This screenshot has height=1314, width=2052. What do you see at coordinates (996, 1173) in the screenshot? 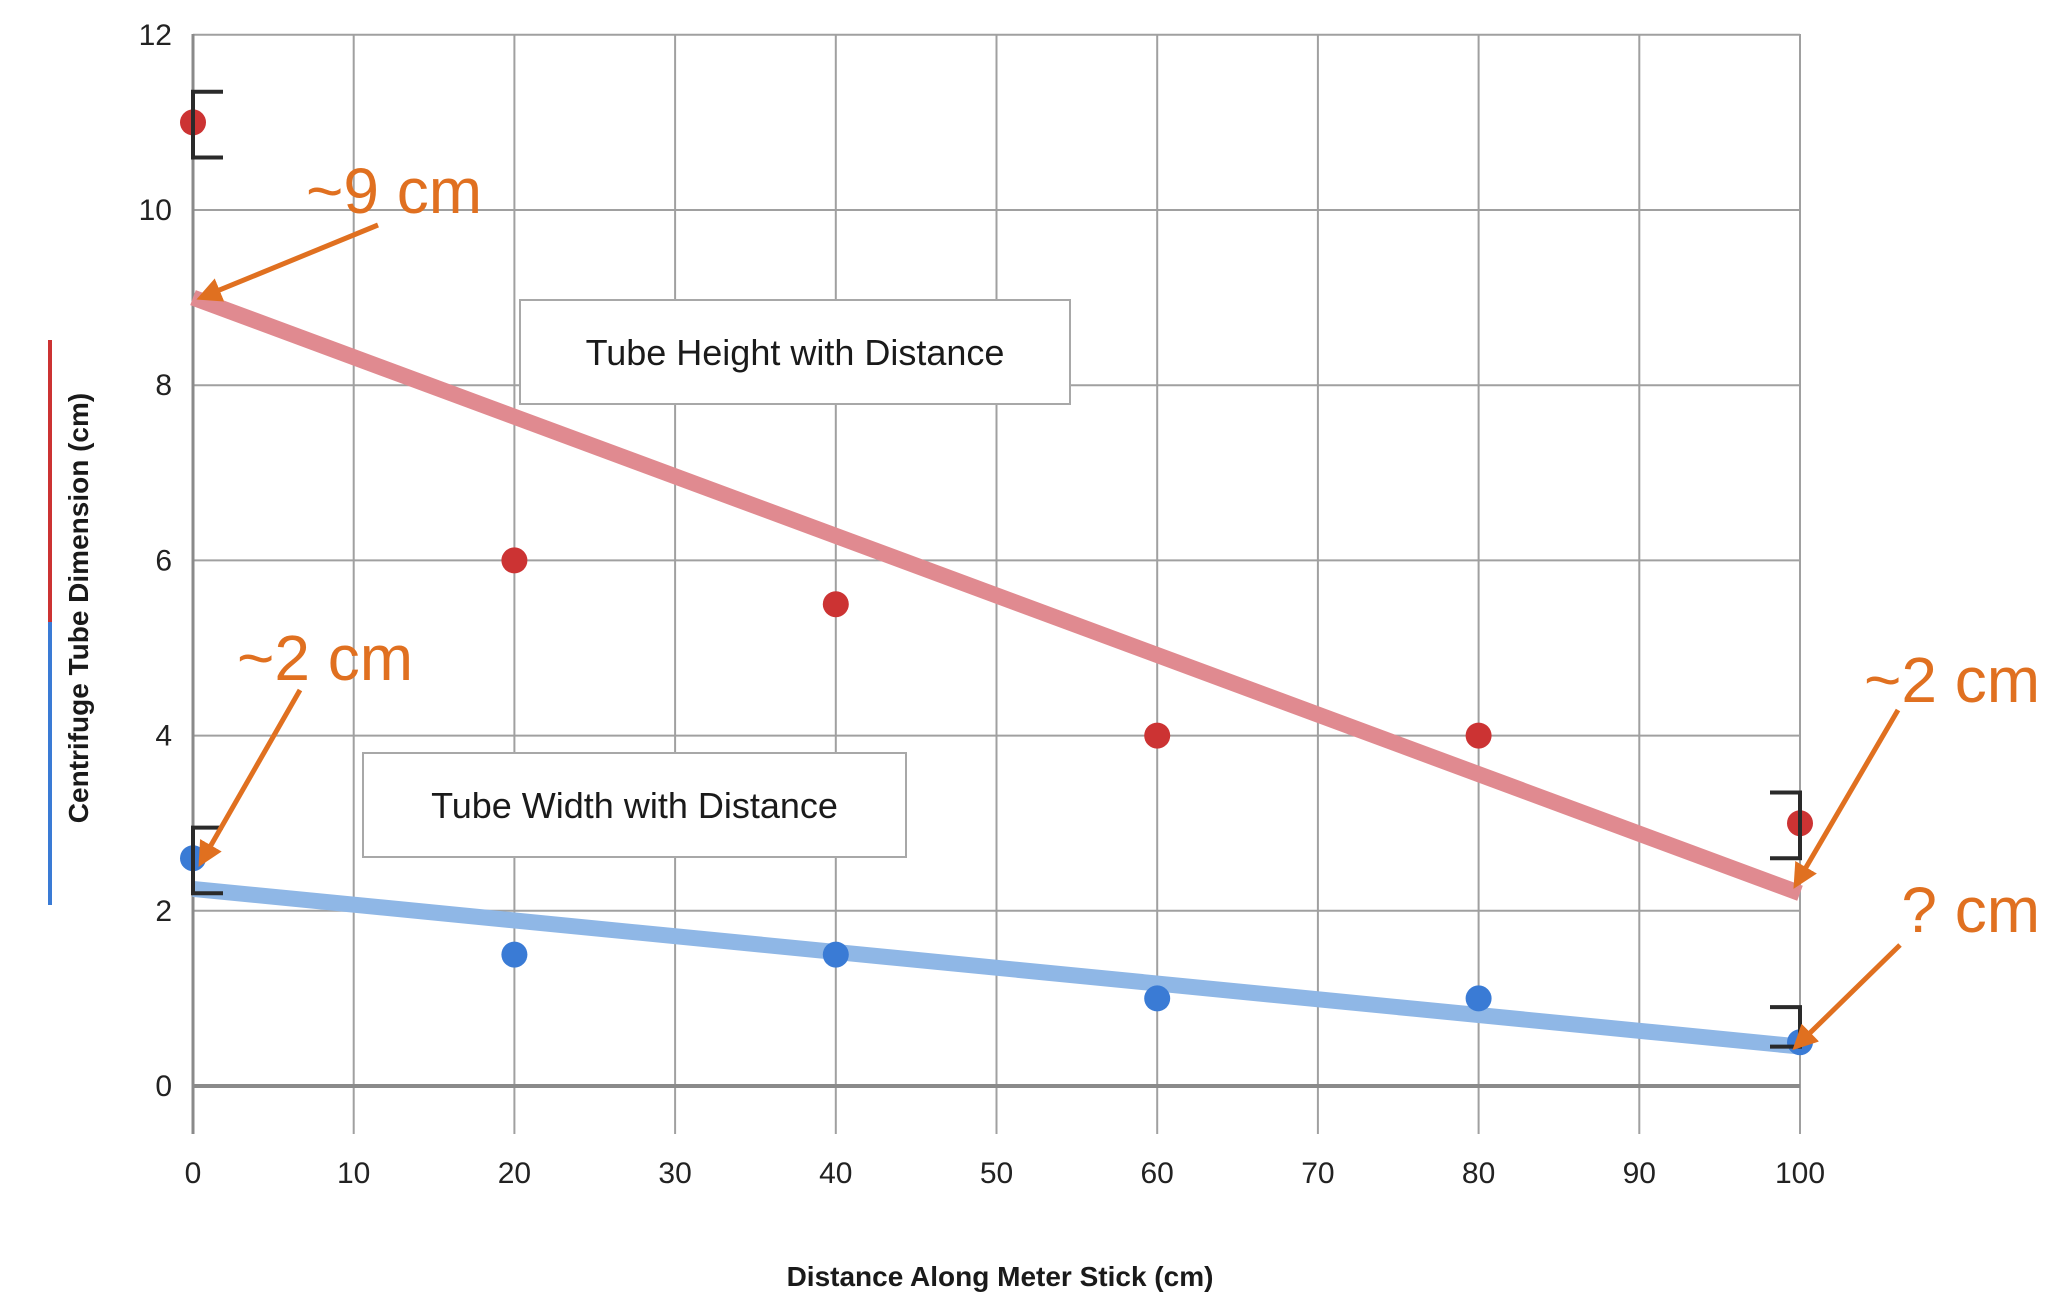
I see `x-tick-label: 50` at bounding box center [996, 1173].